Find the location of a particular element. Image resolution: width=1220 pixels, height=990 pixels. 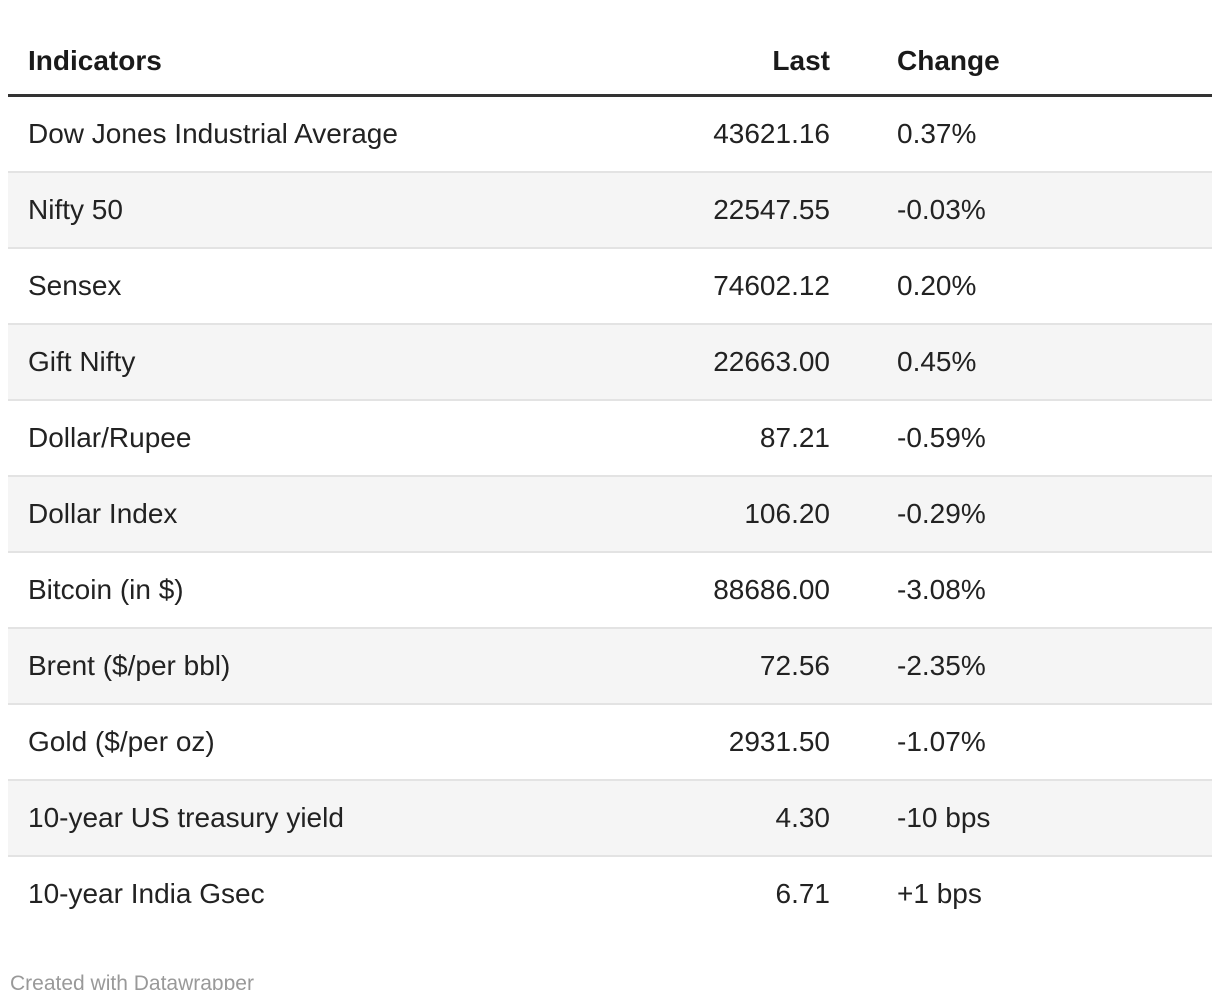

table-row: Gift Nifty 22663.00 0.45% is located at coordinates (610, 361).